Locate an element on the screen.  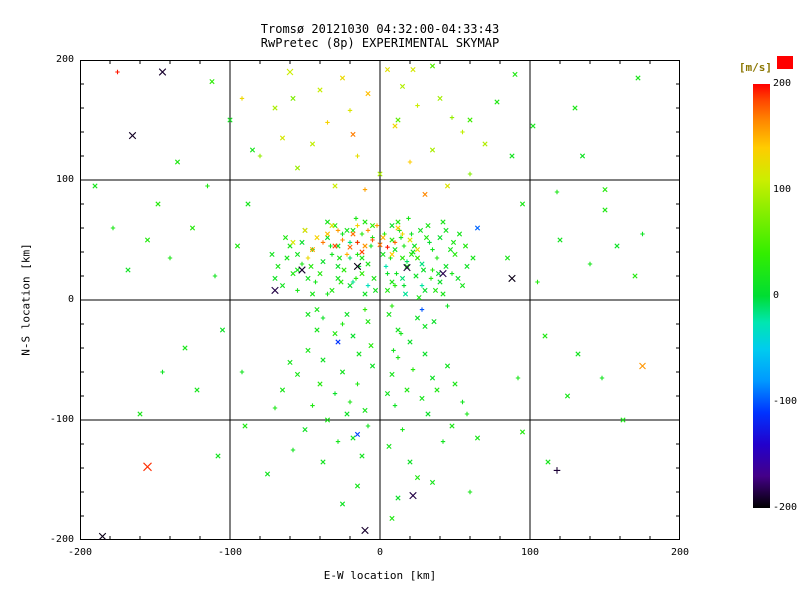
y-axis-label: N-S location [km] is located at coordinates (26, 299).